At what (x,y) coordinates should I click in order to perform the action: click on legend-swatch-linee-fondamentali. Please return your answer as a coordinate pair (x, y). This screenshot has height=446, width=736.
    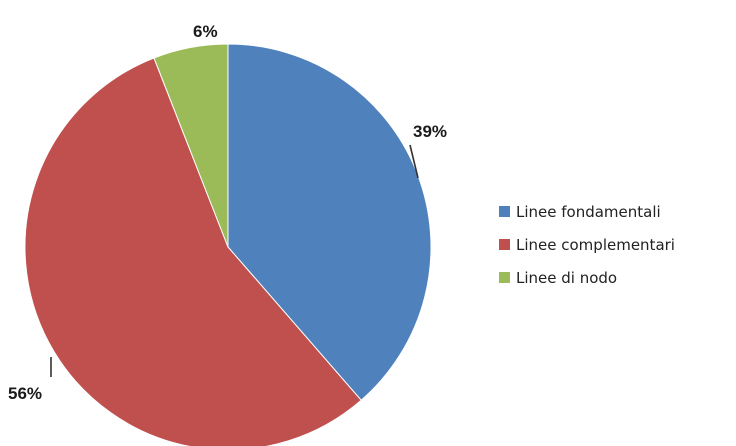
    Looking at the image, I should click on (504, 211).